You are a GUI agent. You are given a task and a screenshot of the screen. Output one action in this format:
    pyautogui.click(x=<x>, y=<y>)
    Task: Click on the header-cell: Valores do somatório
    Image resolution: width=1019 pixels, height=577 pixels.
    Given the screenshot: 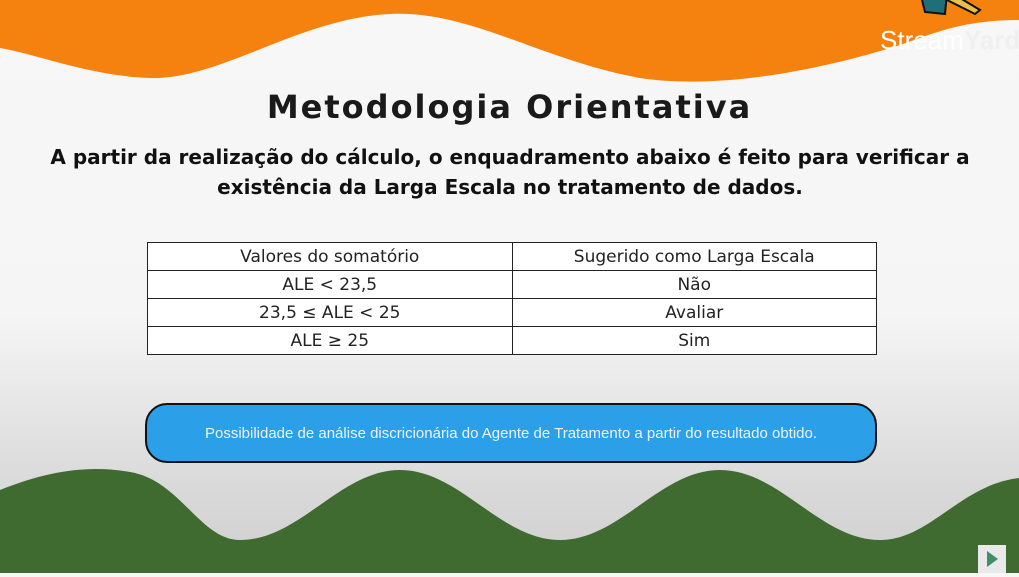 What is the action you would take?
    pyautogui.click(x=330, y=256)
    